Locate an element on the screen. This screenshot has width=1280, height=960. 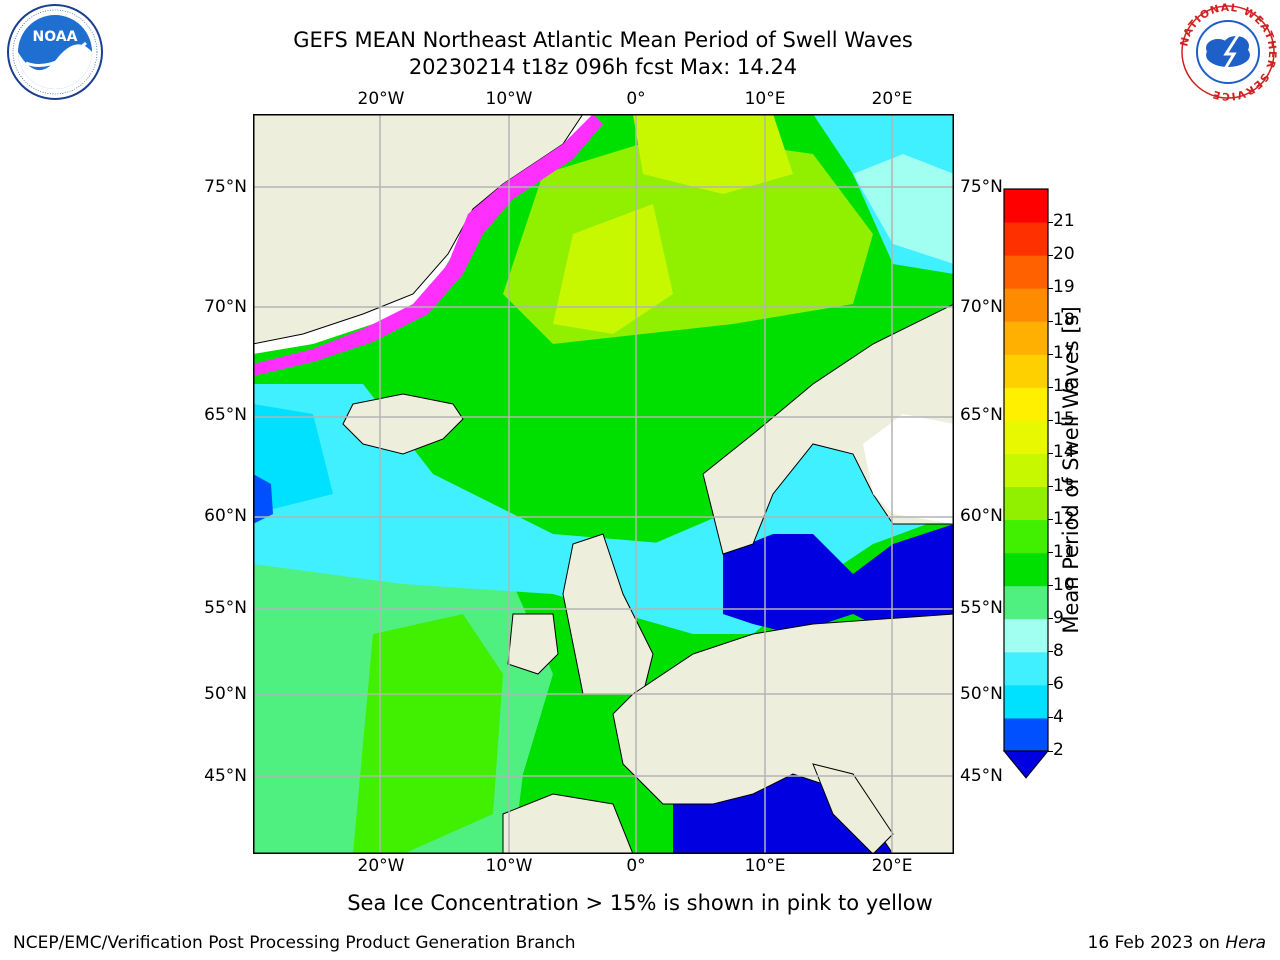
noaa-logo-text: NOAA is located at coordinates (55, 37).